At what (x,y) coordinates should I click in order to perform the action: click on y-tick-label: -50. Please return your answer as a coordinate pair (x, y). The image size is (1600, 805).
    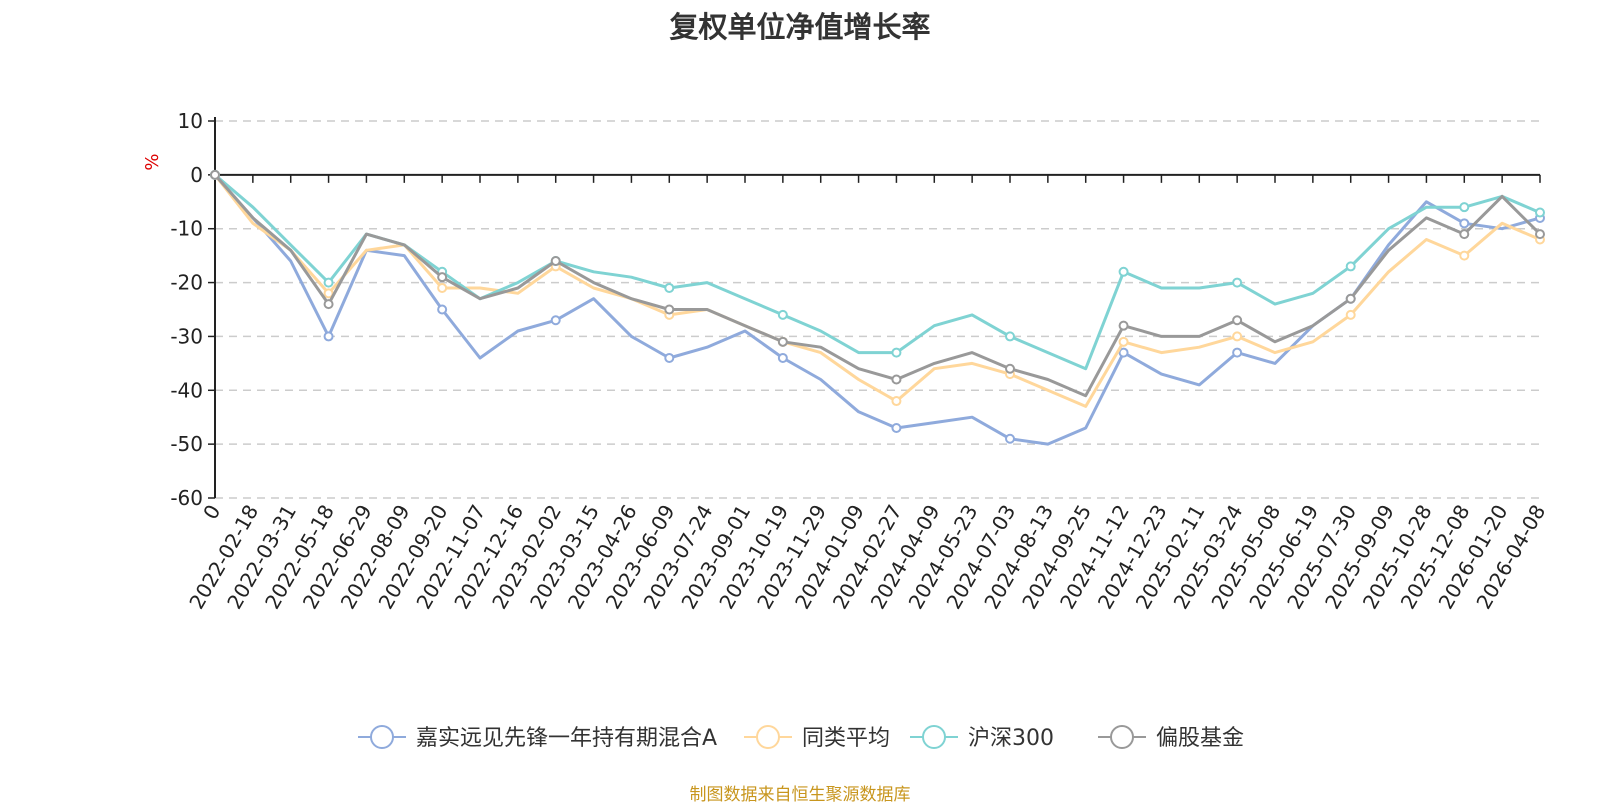
    Looking at the image, I should click on (186, 444).